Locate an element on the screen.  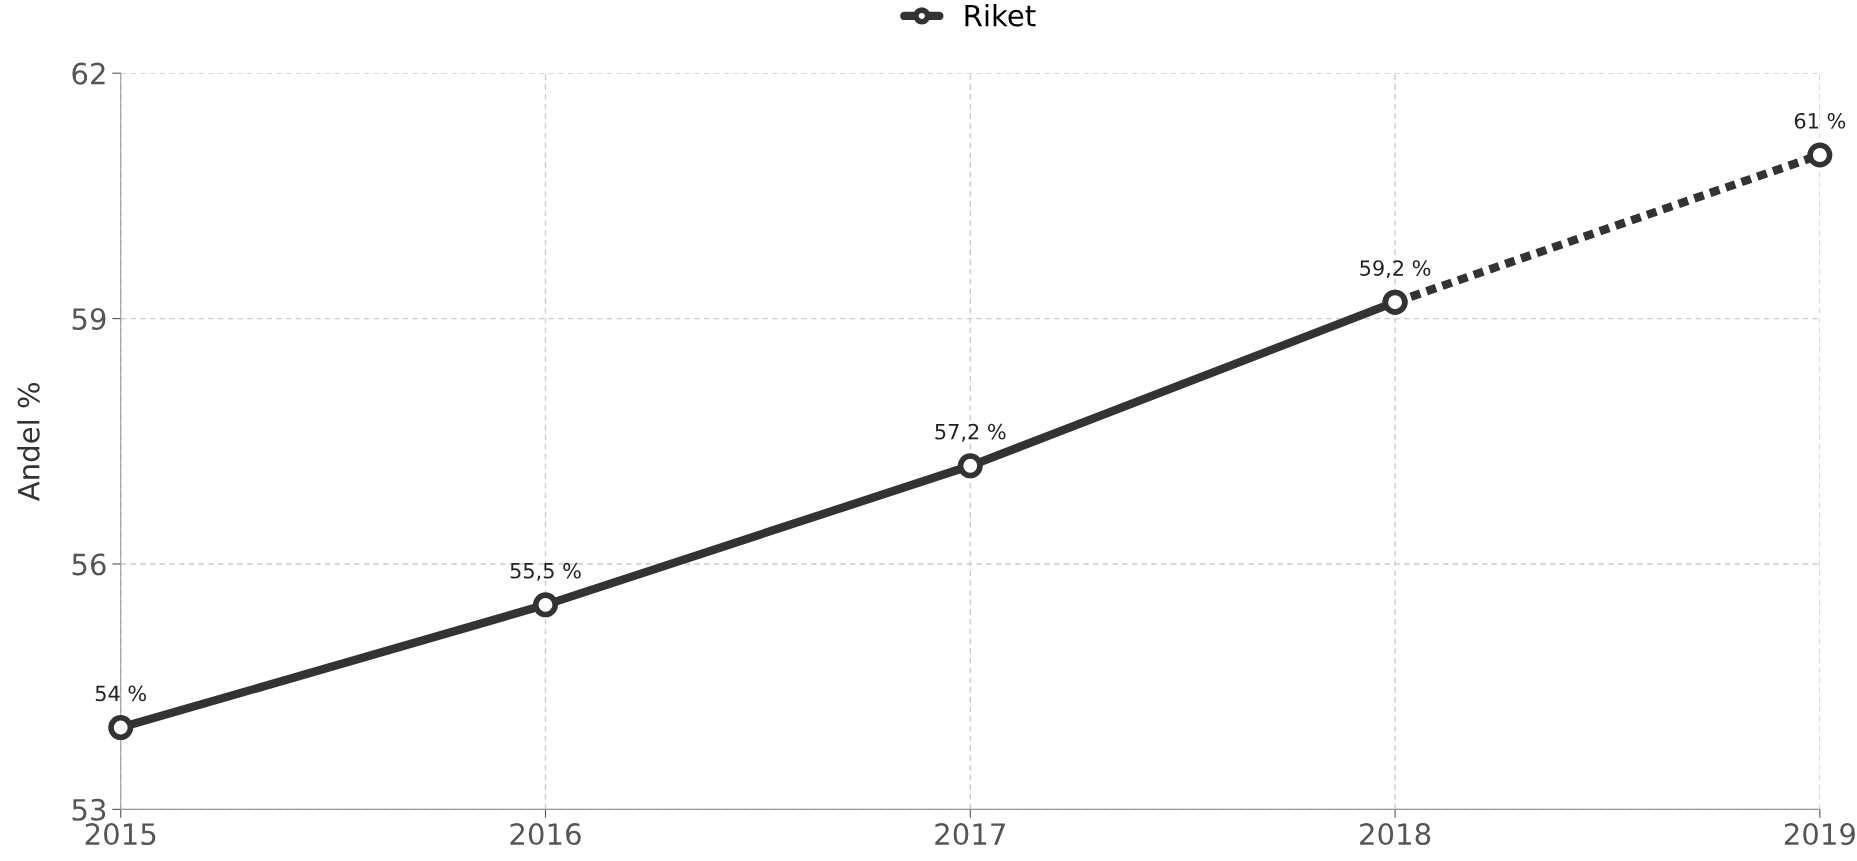
x-tick-label: 2019 is located at coordinates (1819, 834).